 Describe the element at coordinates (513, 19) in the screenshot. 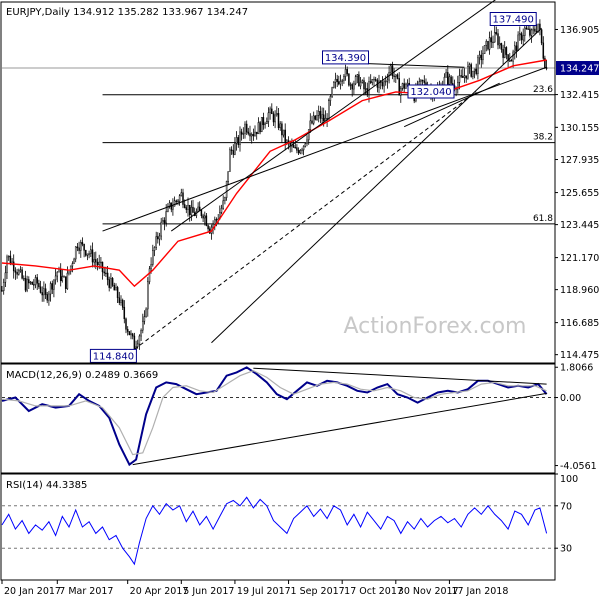

I see `price-annotation: 137.490` at that location.